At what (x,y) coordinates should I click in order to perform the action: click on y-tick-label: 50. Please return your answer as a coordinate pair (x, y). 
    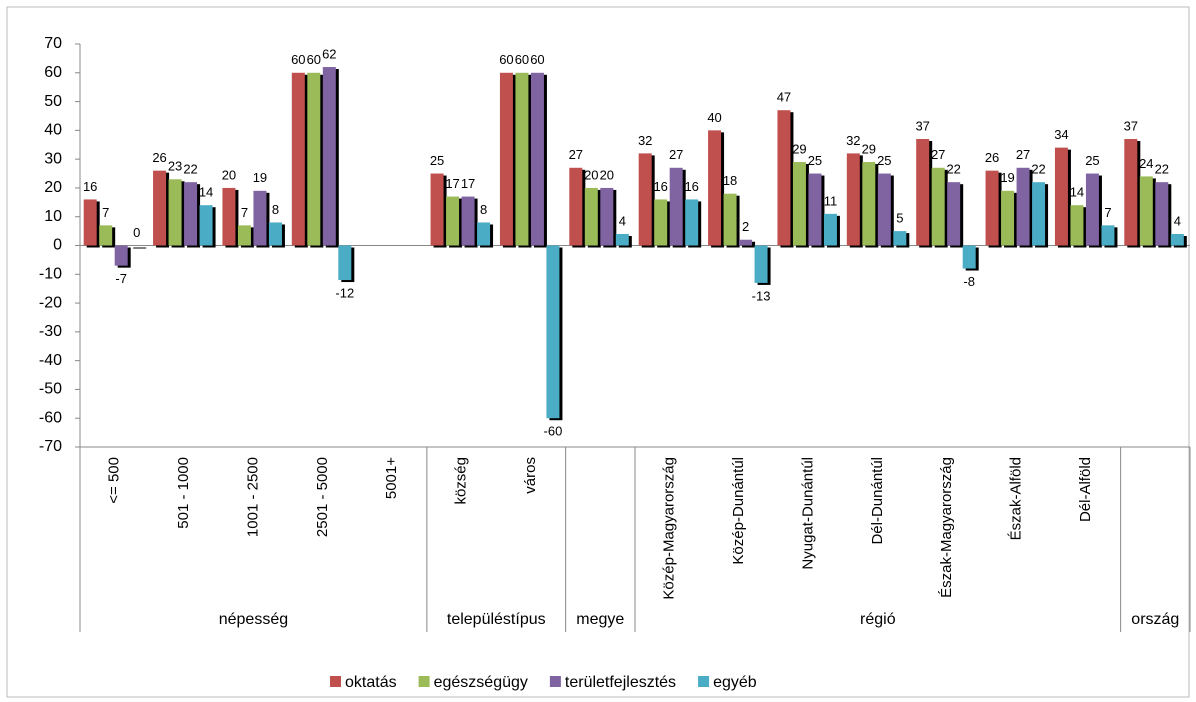
    Looking at the image, I should click on (53, 101).